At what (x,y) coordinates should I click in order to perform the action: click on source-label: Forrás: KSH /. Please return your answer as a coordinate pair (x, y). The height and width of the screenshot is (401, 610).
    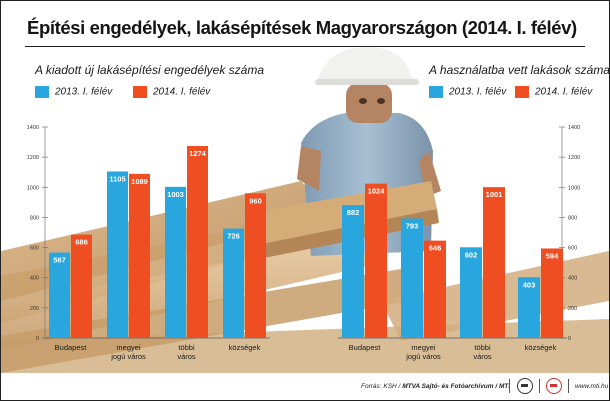
    Looking at the image, I should click on (382, 386).